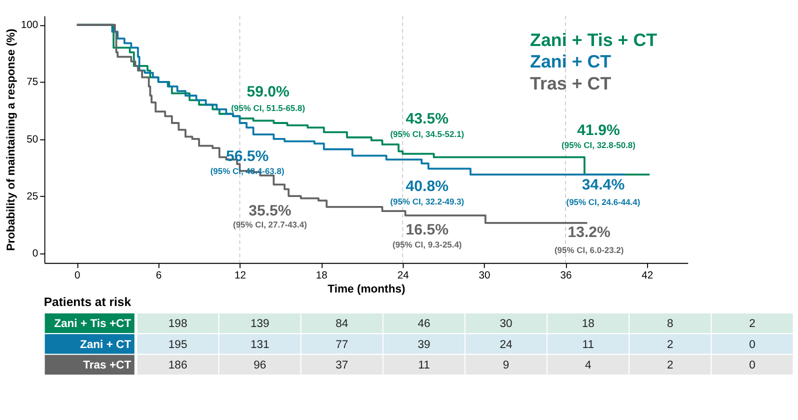  I want to click on data-label: 30, so click(506, 324).